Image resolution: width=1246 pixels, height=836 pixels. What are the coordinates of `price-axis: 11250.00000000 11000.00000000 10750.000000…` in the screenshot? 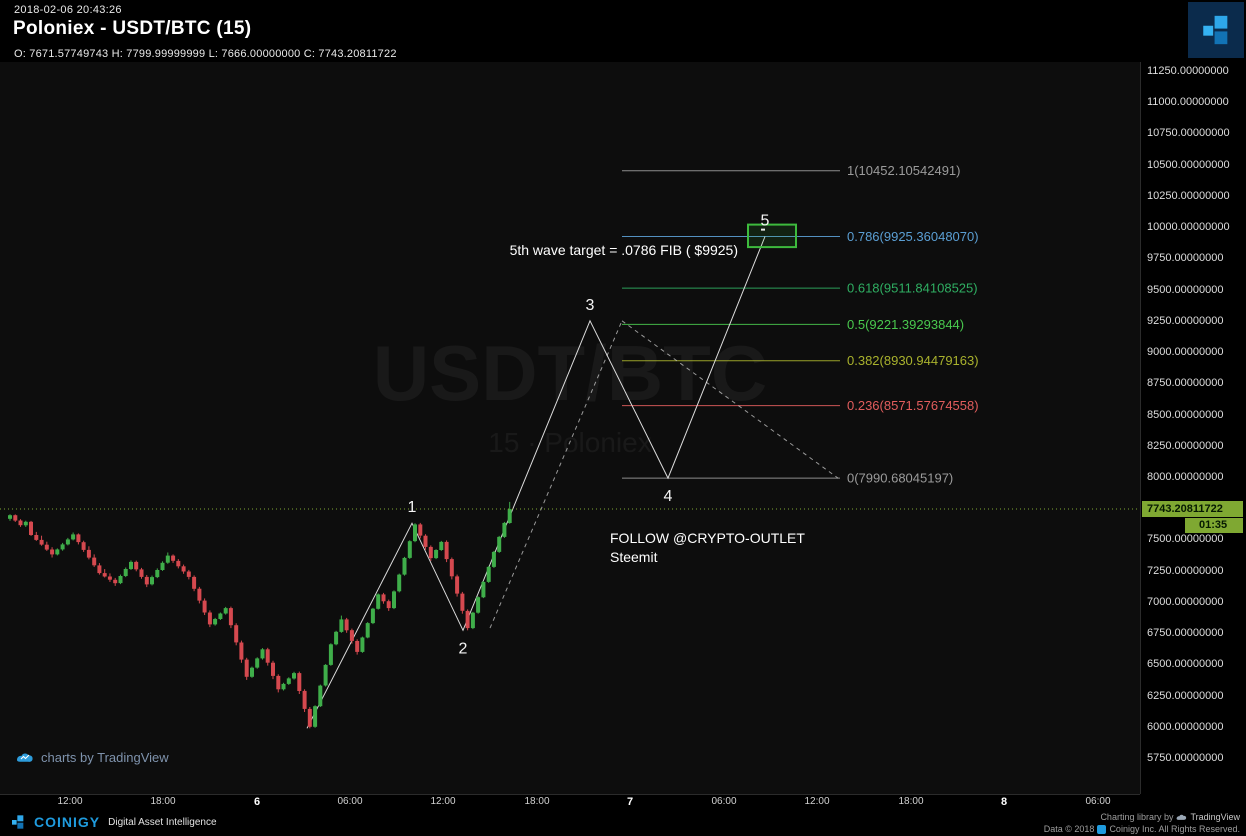 It's located at (1193, 428).